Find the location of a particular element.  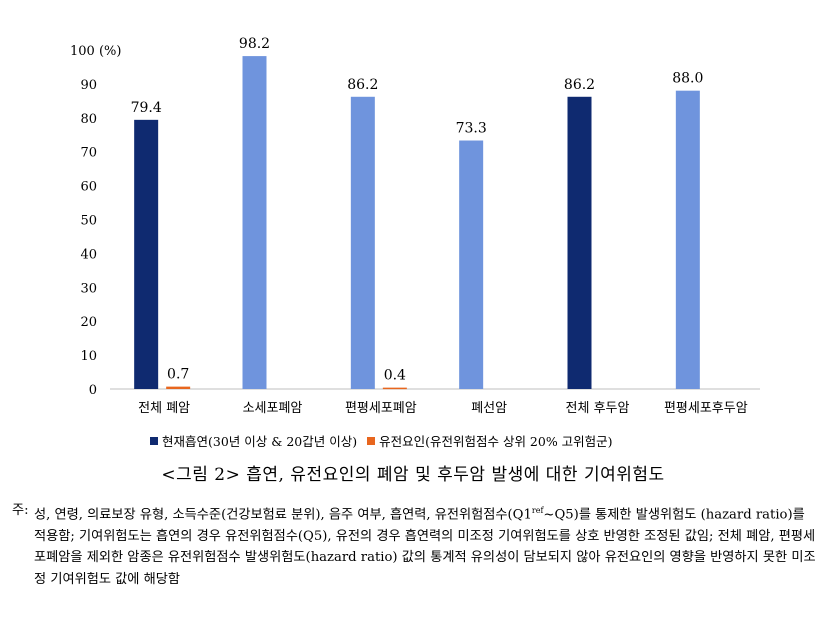

note-line1-b: ~Q5)를 통제한 발생위험도 is located at coordinates (620, 515).